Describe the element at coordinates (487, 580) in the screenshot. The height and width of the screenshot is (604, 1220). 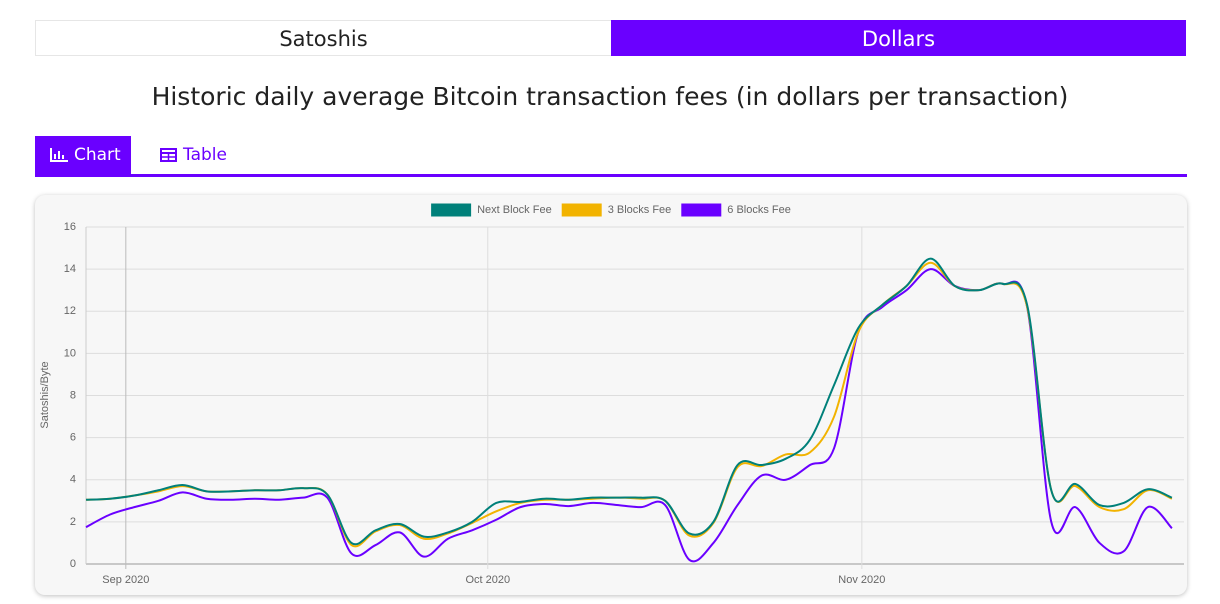
I see `x-tick-label: Oct 2020` at that location.